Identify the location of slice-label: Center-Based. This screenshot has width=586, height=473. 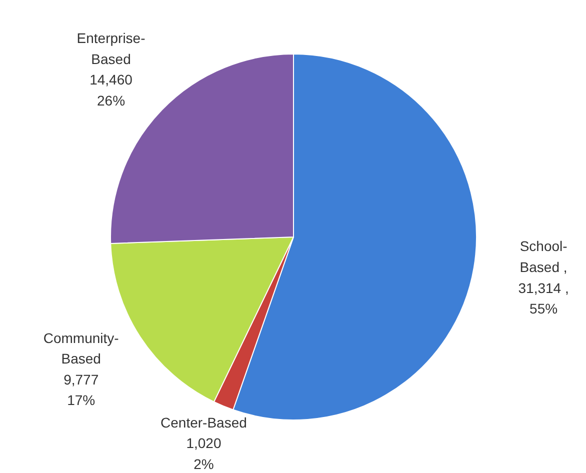
(203, 422).